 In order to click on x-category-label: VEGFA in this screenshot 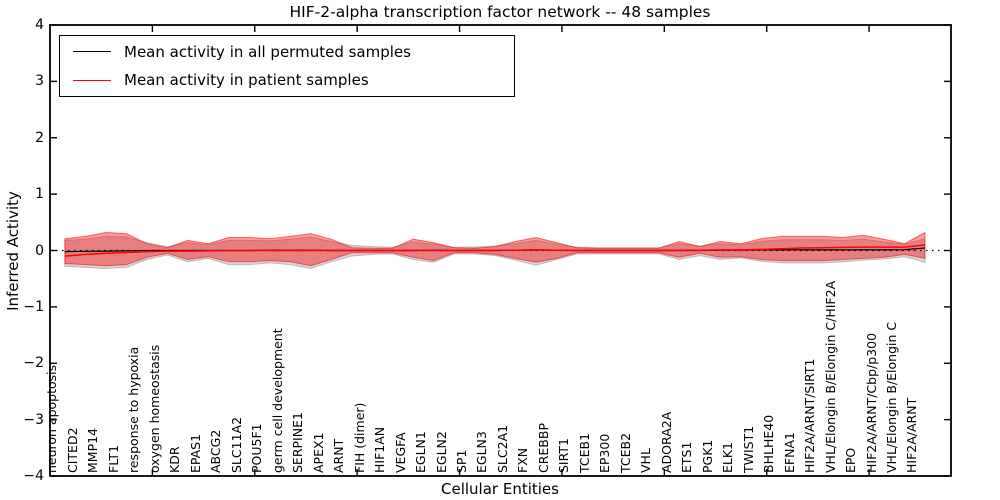, I will do `click(400, 452)`.